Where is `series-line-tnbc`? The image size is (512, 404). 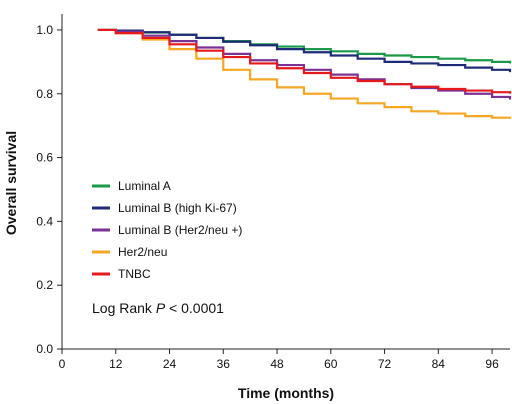
series-line-tnbc is located at coordinates (304, 61).